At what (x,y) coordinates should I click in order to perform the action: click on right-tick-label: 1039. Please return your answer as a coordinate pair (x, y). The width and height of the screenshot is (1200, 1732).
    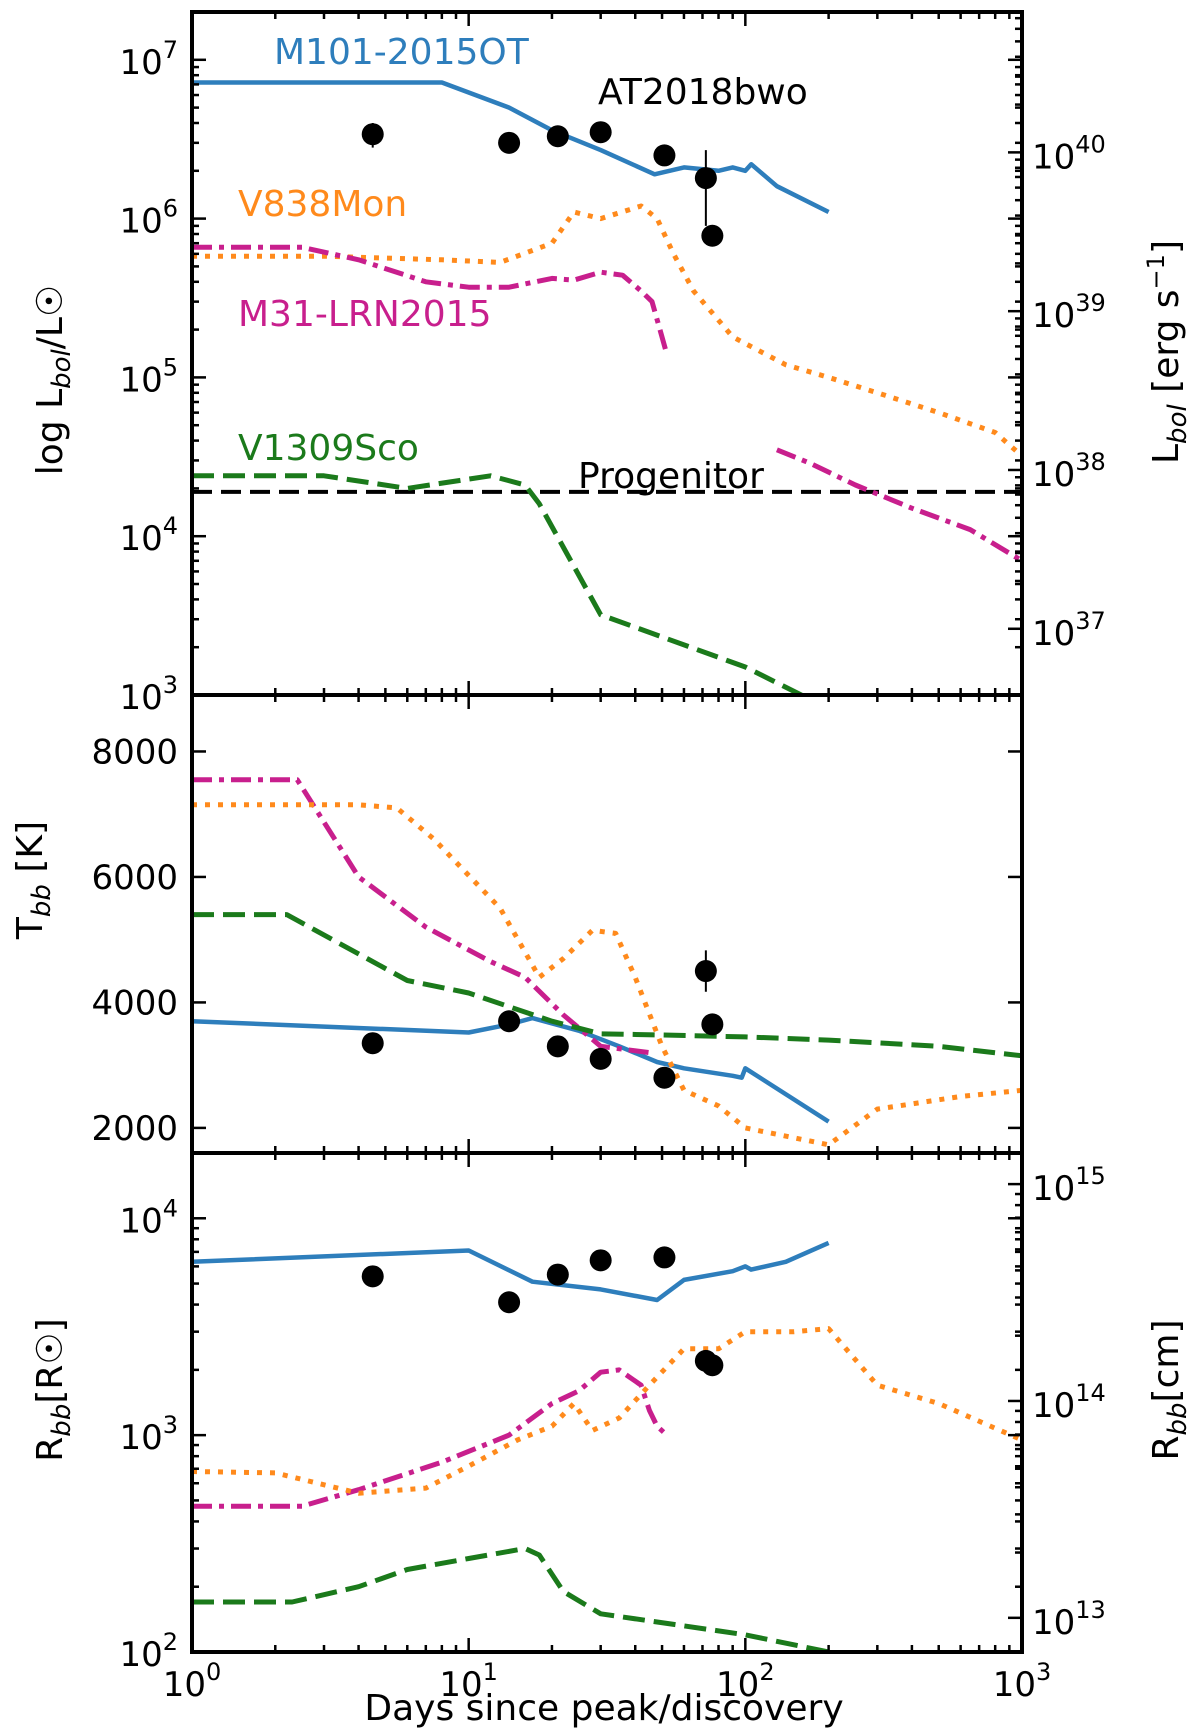
    Looking at the image, I should click on (1069, 312).